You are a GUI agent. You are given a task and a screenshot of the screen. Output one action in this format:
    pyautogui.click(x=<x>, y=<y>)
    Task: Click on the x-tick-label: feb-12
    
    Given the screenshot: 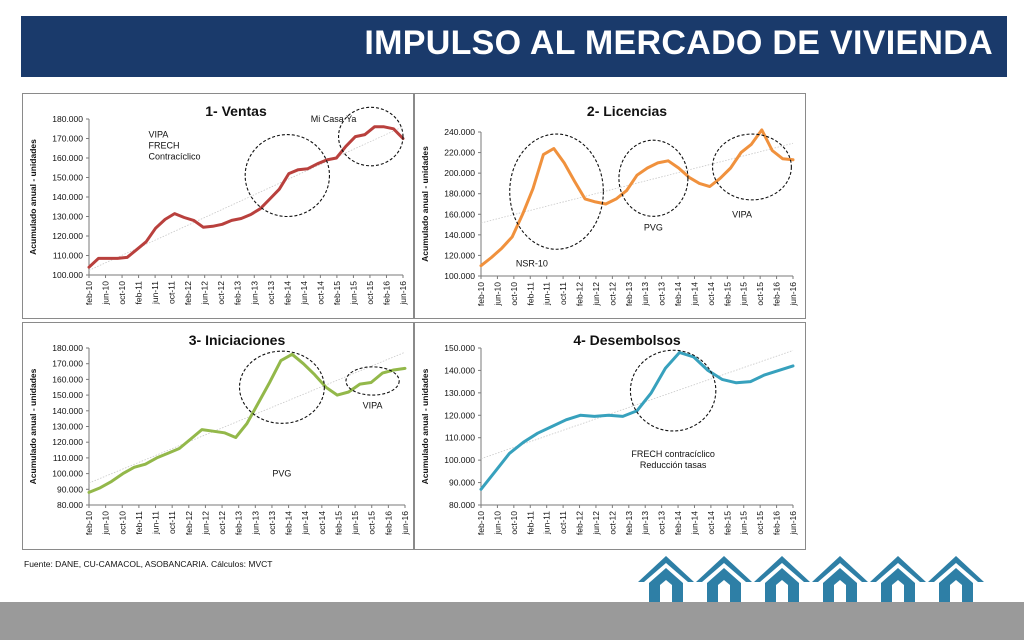 What is the action you would take?
    pyautogui.click(x=580, y=294)
    